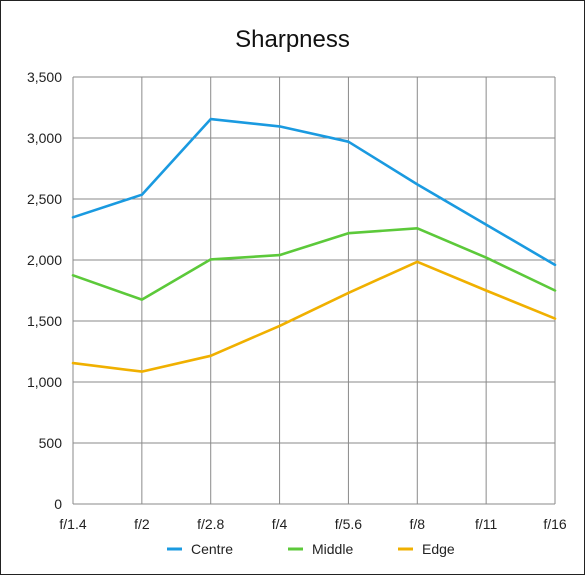 The height and width of the screenshot is (575, 585). What do you see at coordinates (348, 524) in the screenshot?
I see `x-tick-label: f/5.6` at bounding box center [348, 524].